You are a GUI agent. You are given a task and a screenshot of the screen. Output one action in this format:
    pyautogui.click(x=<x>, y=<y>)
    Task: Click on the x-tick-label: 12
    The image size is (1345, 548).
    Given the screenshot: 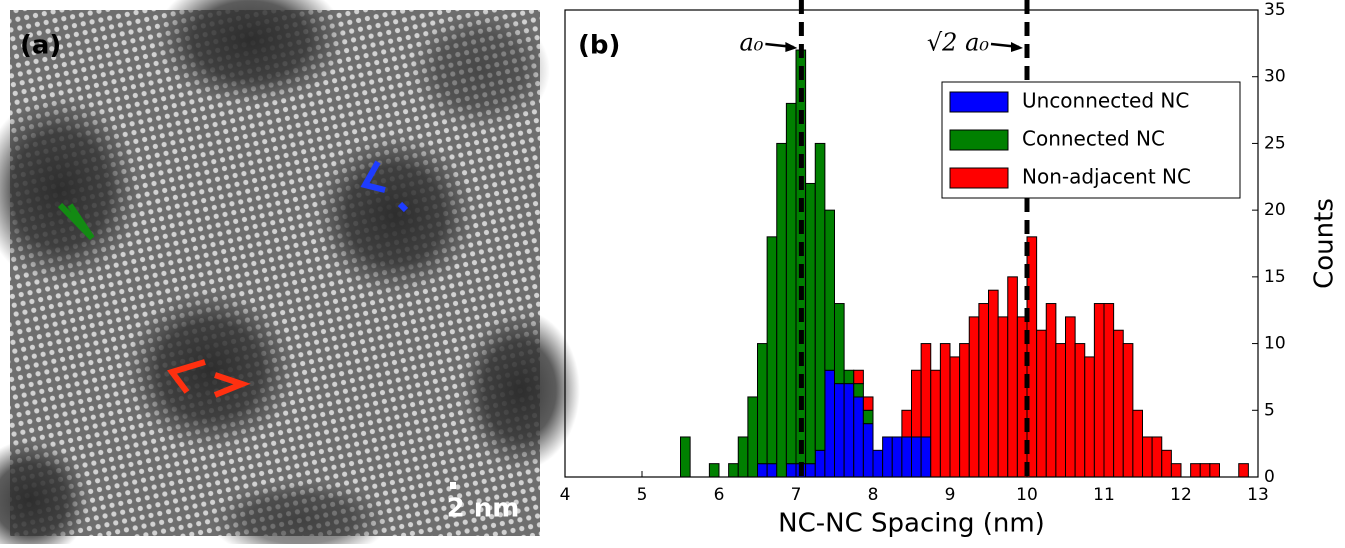 What is the action you would take?
    pyautogui.click(x=1181, y=495)
    